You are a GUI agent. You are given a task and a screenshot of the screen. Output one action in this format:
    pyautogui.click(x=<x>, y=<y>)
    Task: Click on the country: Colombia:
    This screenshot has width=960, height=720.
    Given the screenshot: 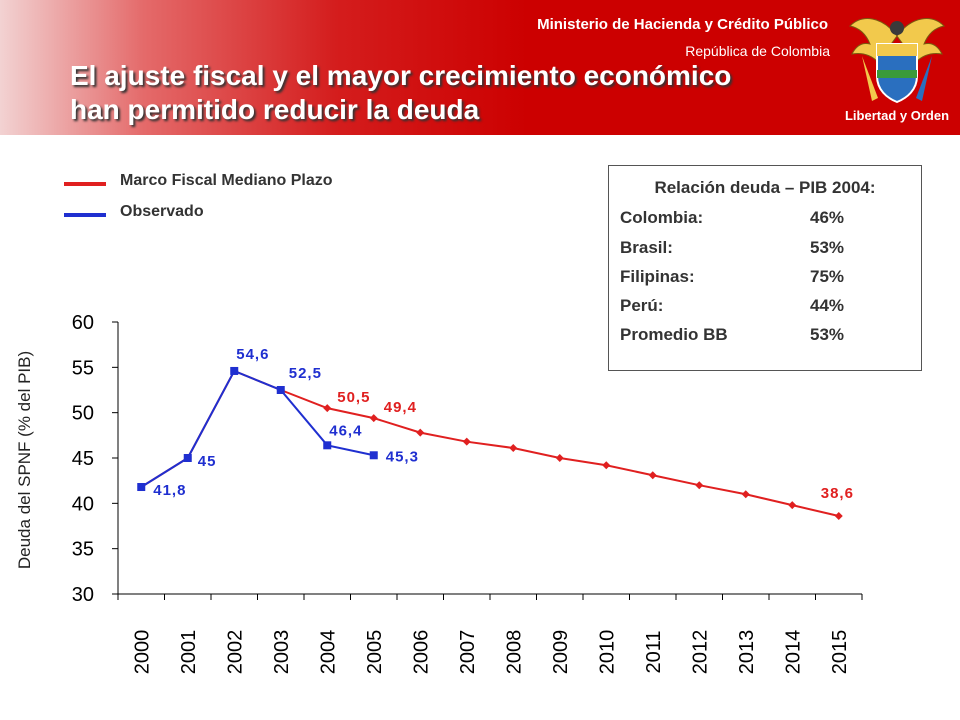 What is the action you would take?
    pyautogui.click(x=662, y=217)
    